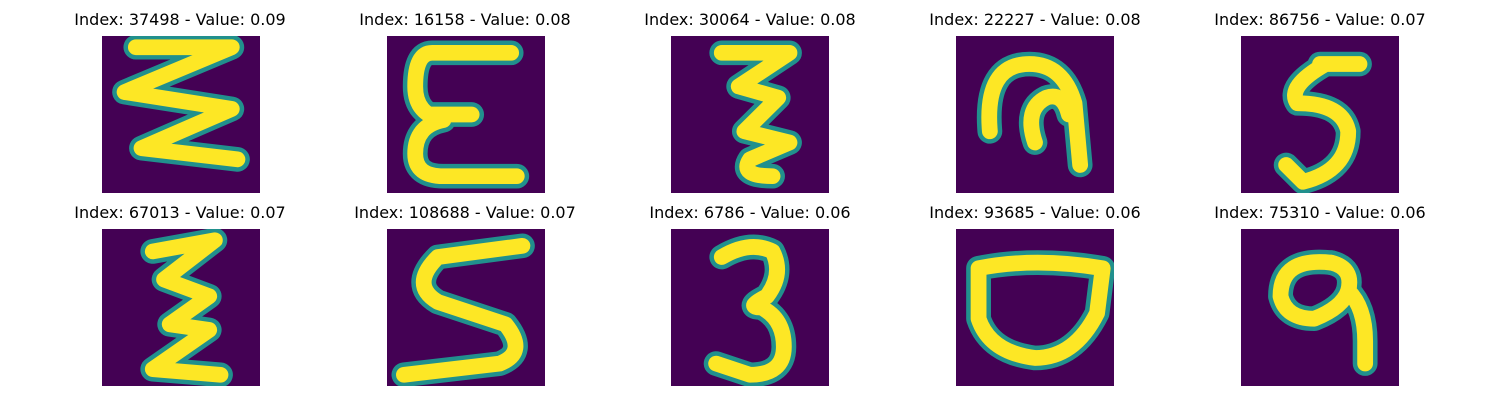  Describe the element at coordinates (1035, 19) in the screenshot. I see `panel-title: Index: 22227 - Value: 0.08` at that location.